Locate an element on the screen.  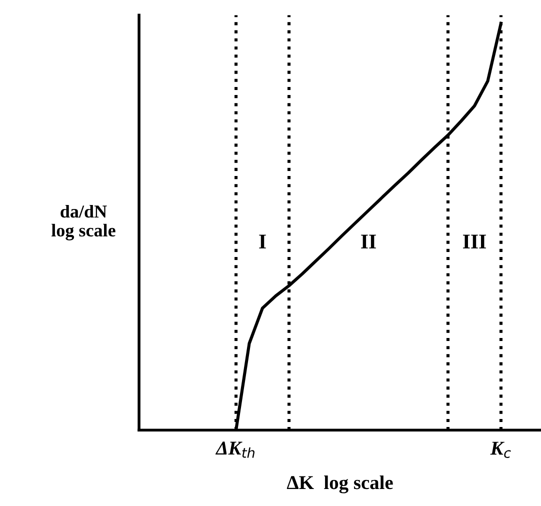
annotation: III is located at coordinates (474, 241).